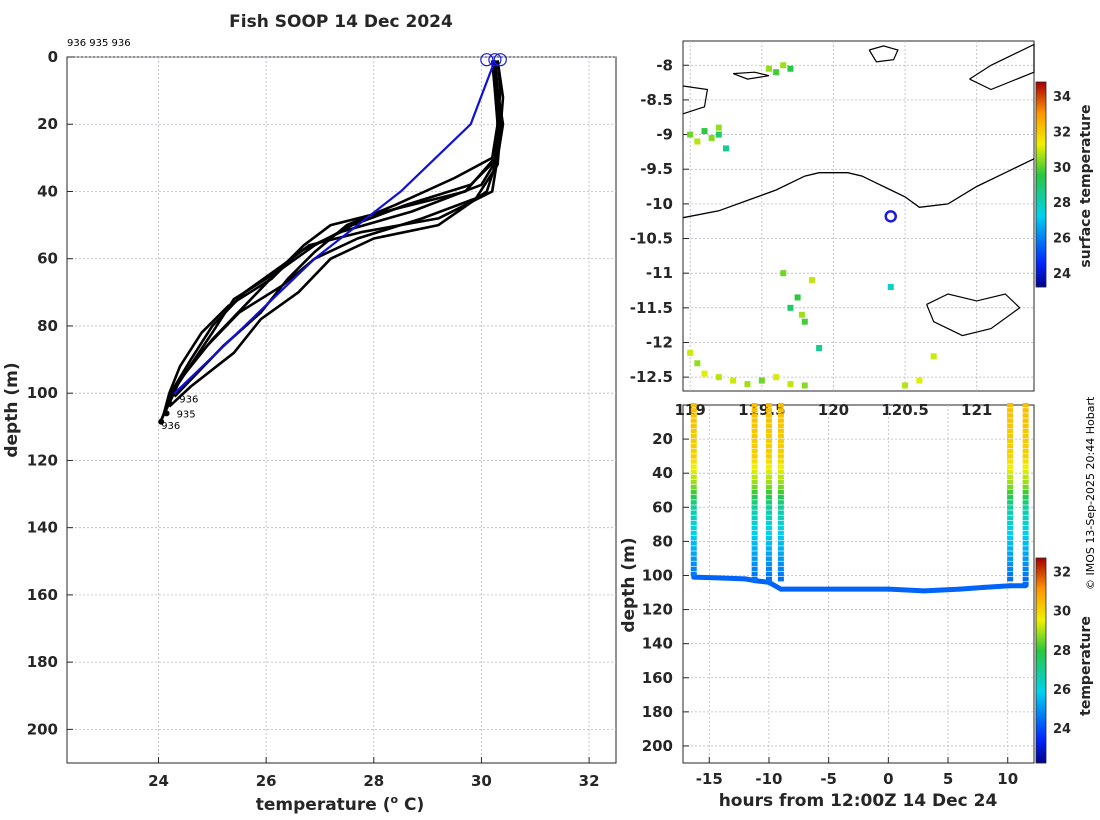  I want to click on profile-xlabel-end: C), so click(411, 805).